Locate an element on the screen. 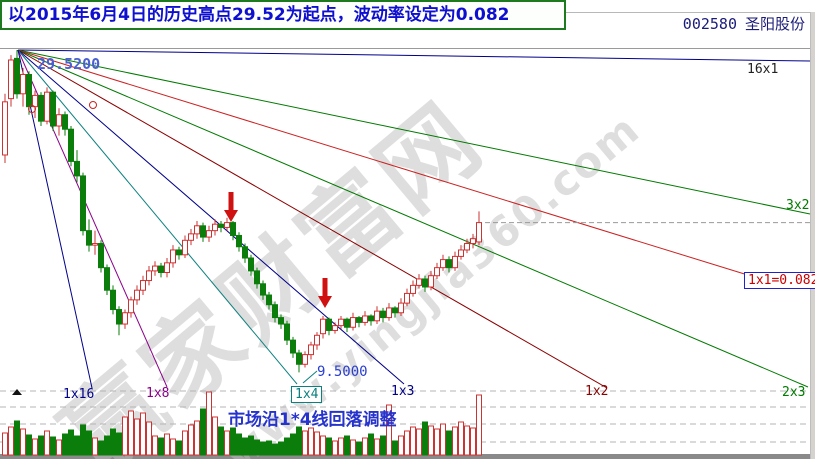 The image size is (815, 459). gann-label-1x3: 1x3 is located at coordinates (403, 391).